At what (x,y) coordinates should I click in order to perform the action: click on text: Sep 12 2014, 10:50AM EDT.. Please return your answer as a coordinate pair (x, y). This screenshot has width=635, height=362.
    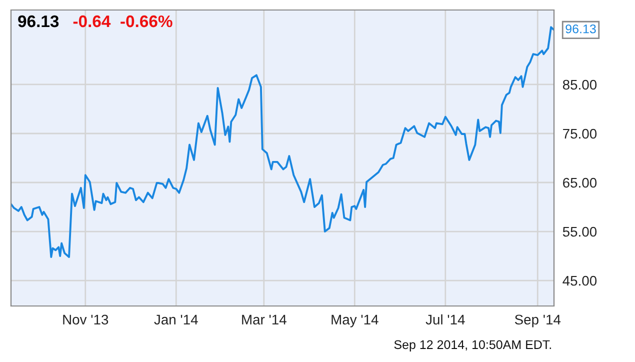
    Looking at the image, I should click on (472, 346).